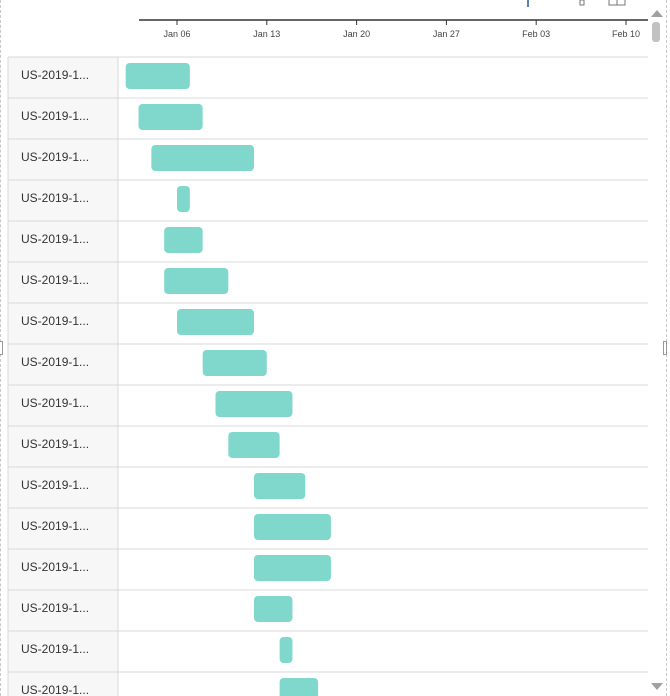 The image size is (670, 696). I want to click on x-tick-label: Feb 10, so click(626, 34).